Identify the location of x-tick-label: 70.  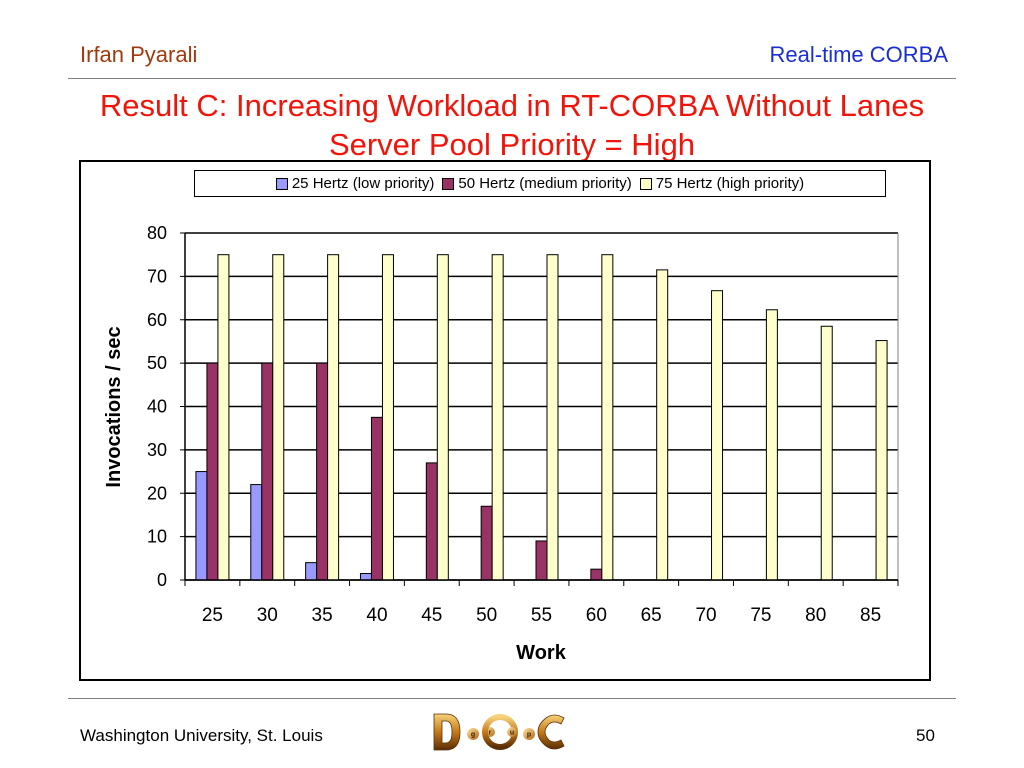
(705, 615).